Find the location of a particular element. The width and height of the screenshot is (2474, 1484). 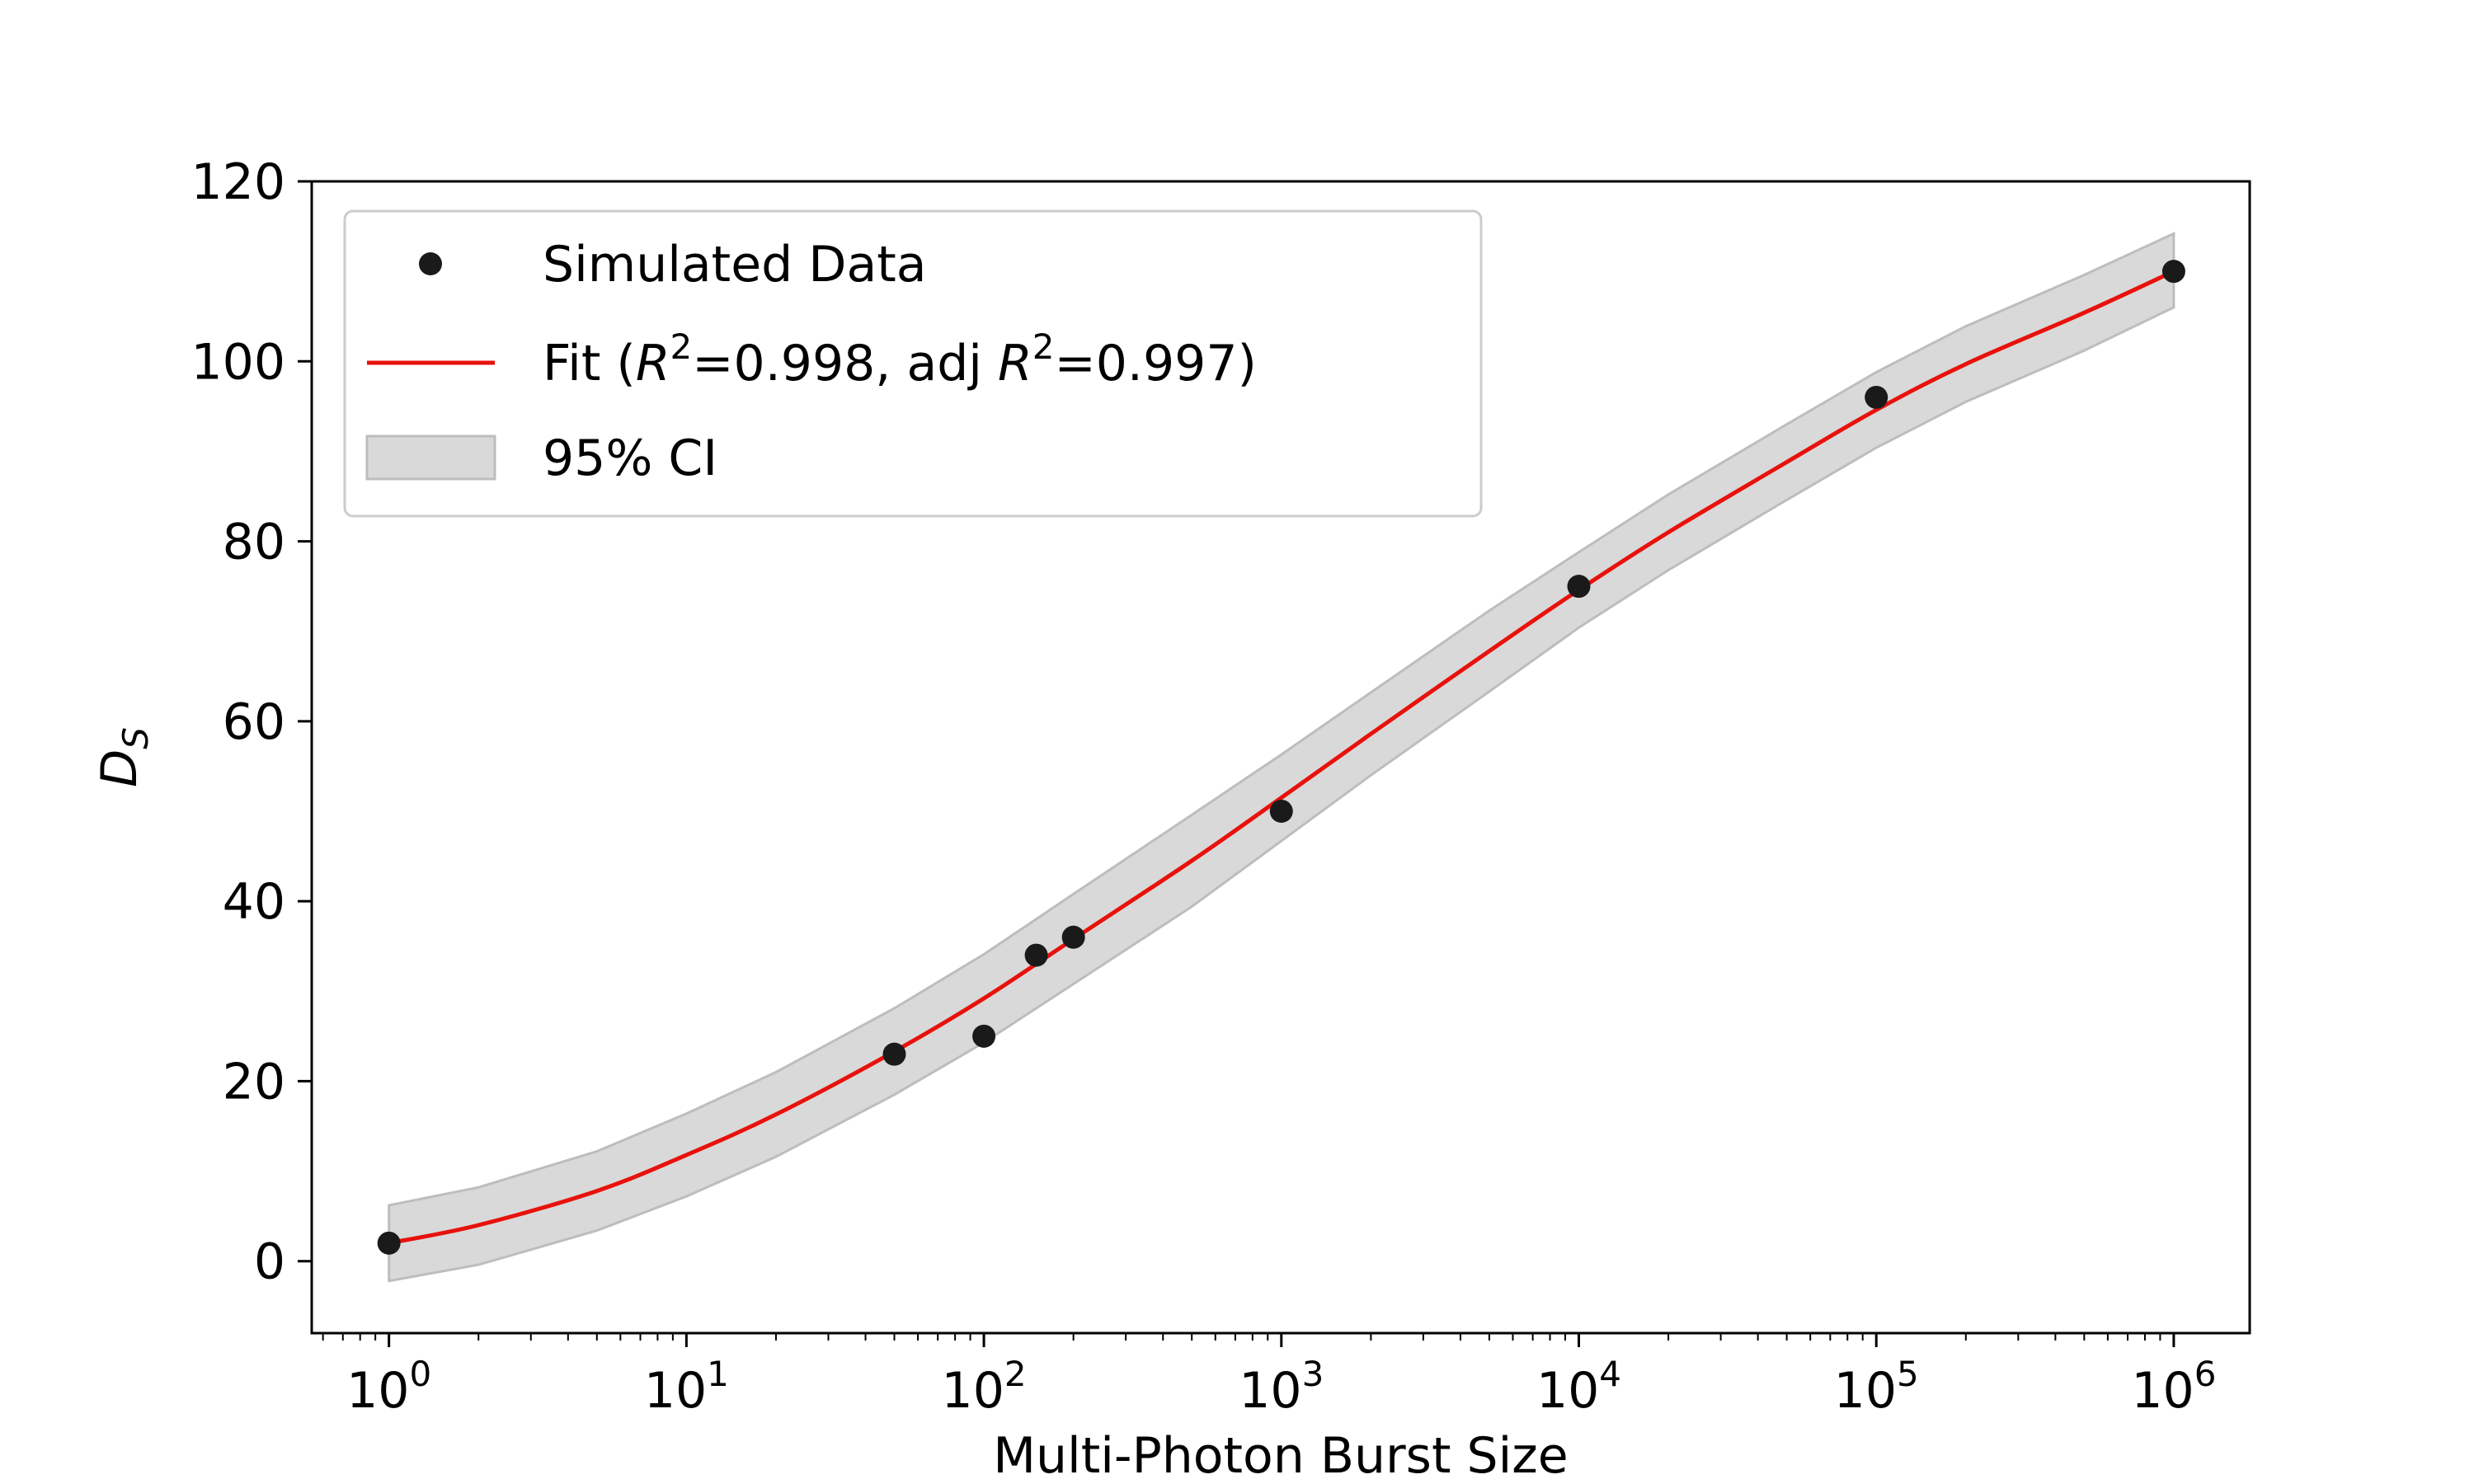

y-tick-label: 20 is located at coordinates (254, 1082).